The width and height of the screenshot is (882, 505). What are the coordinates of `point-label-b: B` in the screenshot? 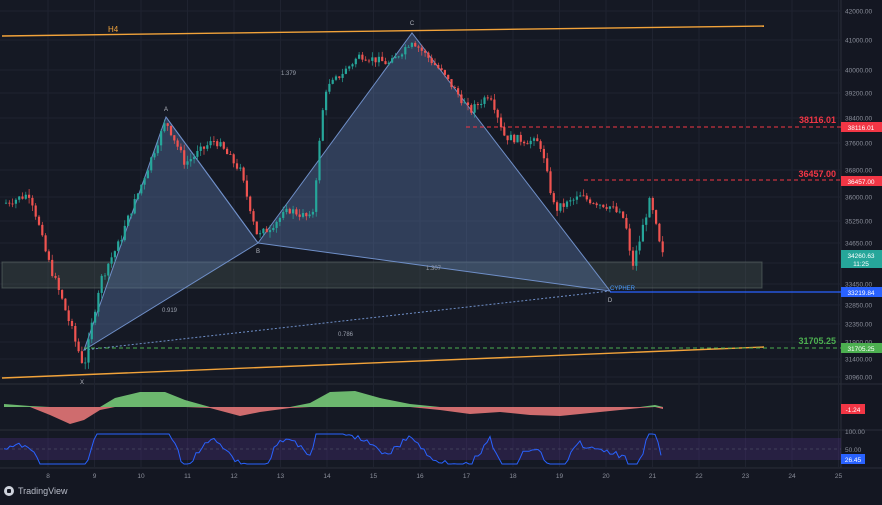 It's located at (258, 252).